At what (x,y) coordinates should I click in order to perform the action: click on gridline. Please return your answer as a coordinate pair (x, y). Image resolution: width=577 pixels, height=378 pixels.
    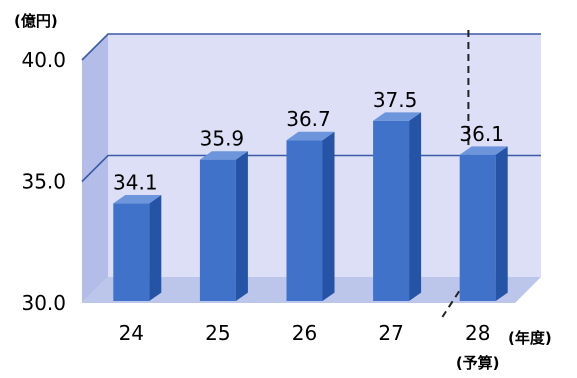
    Looking at the image, I should click on (311, 47).